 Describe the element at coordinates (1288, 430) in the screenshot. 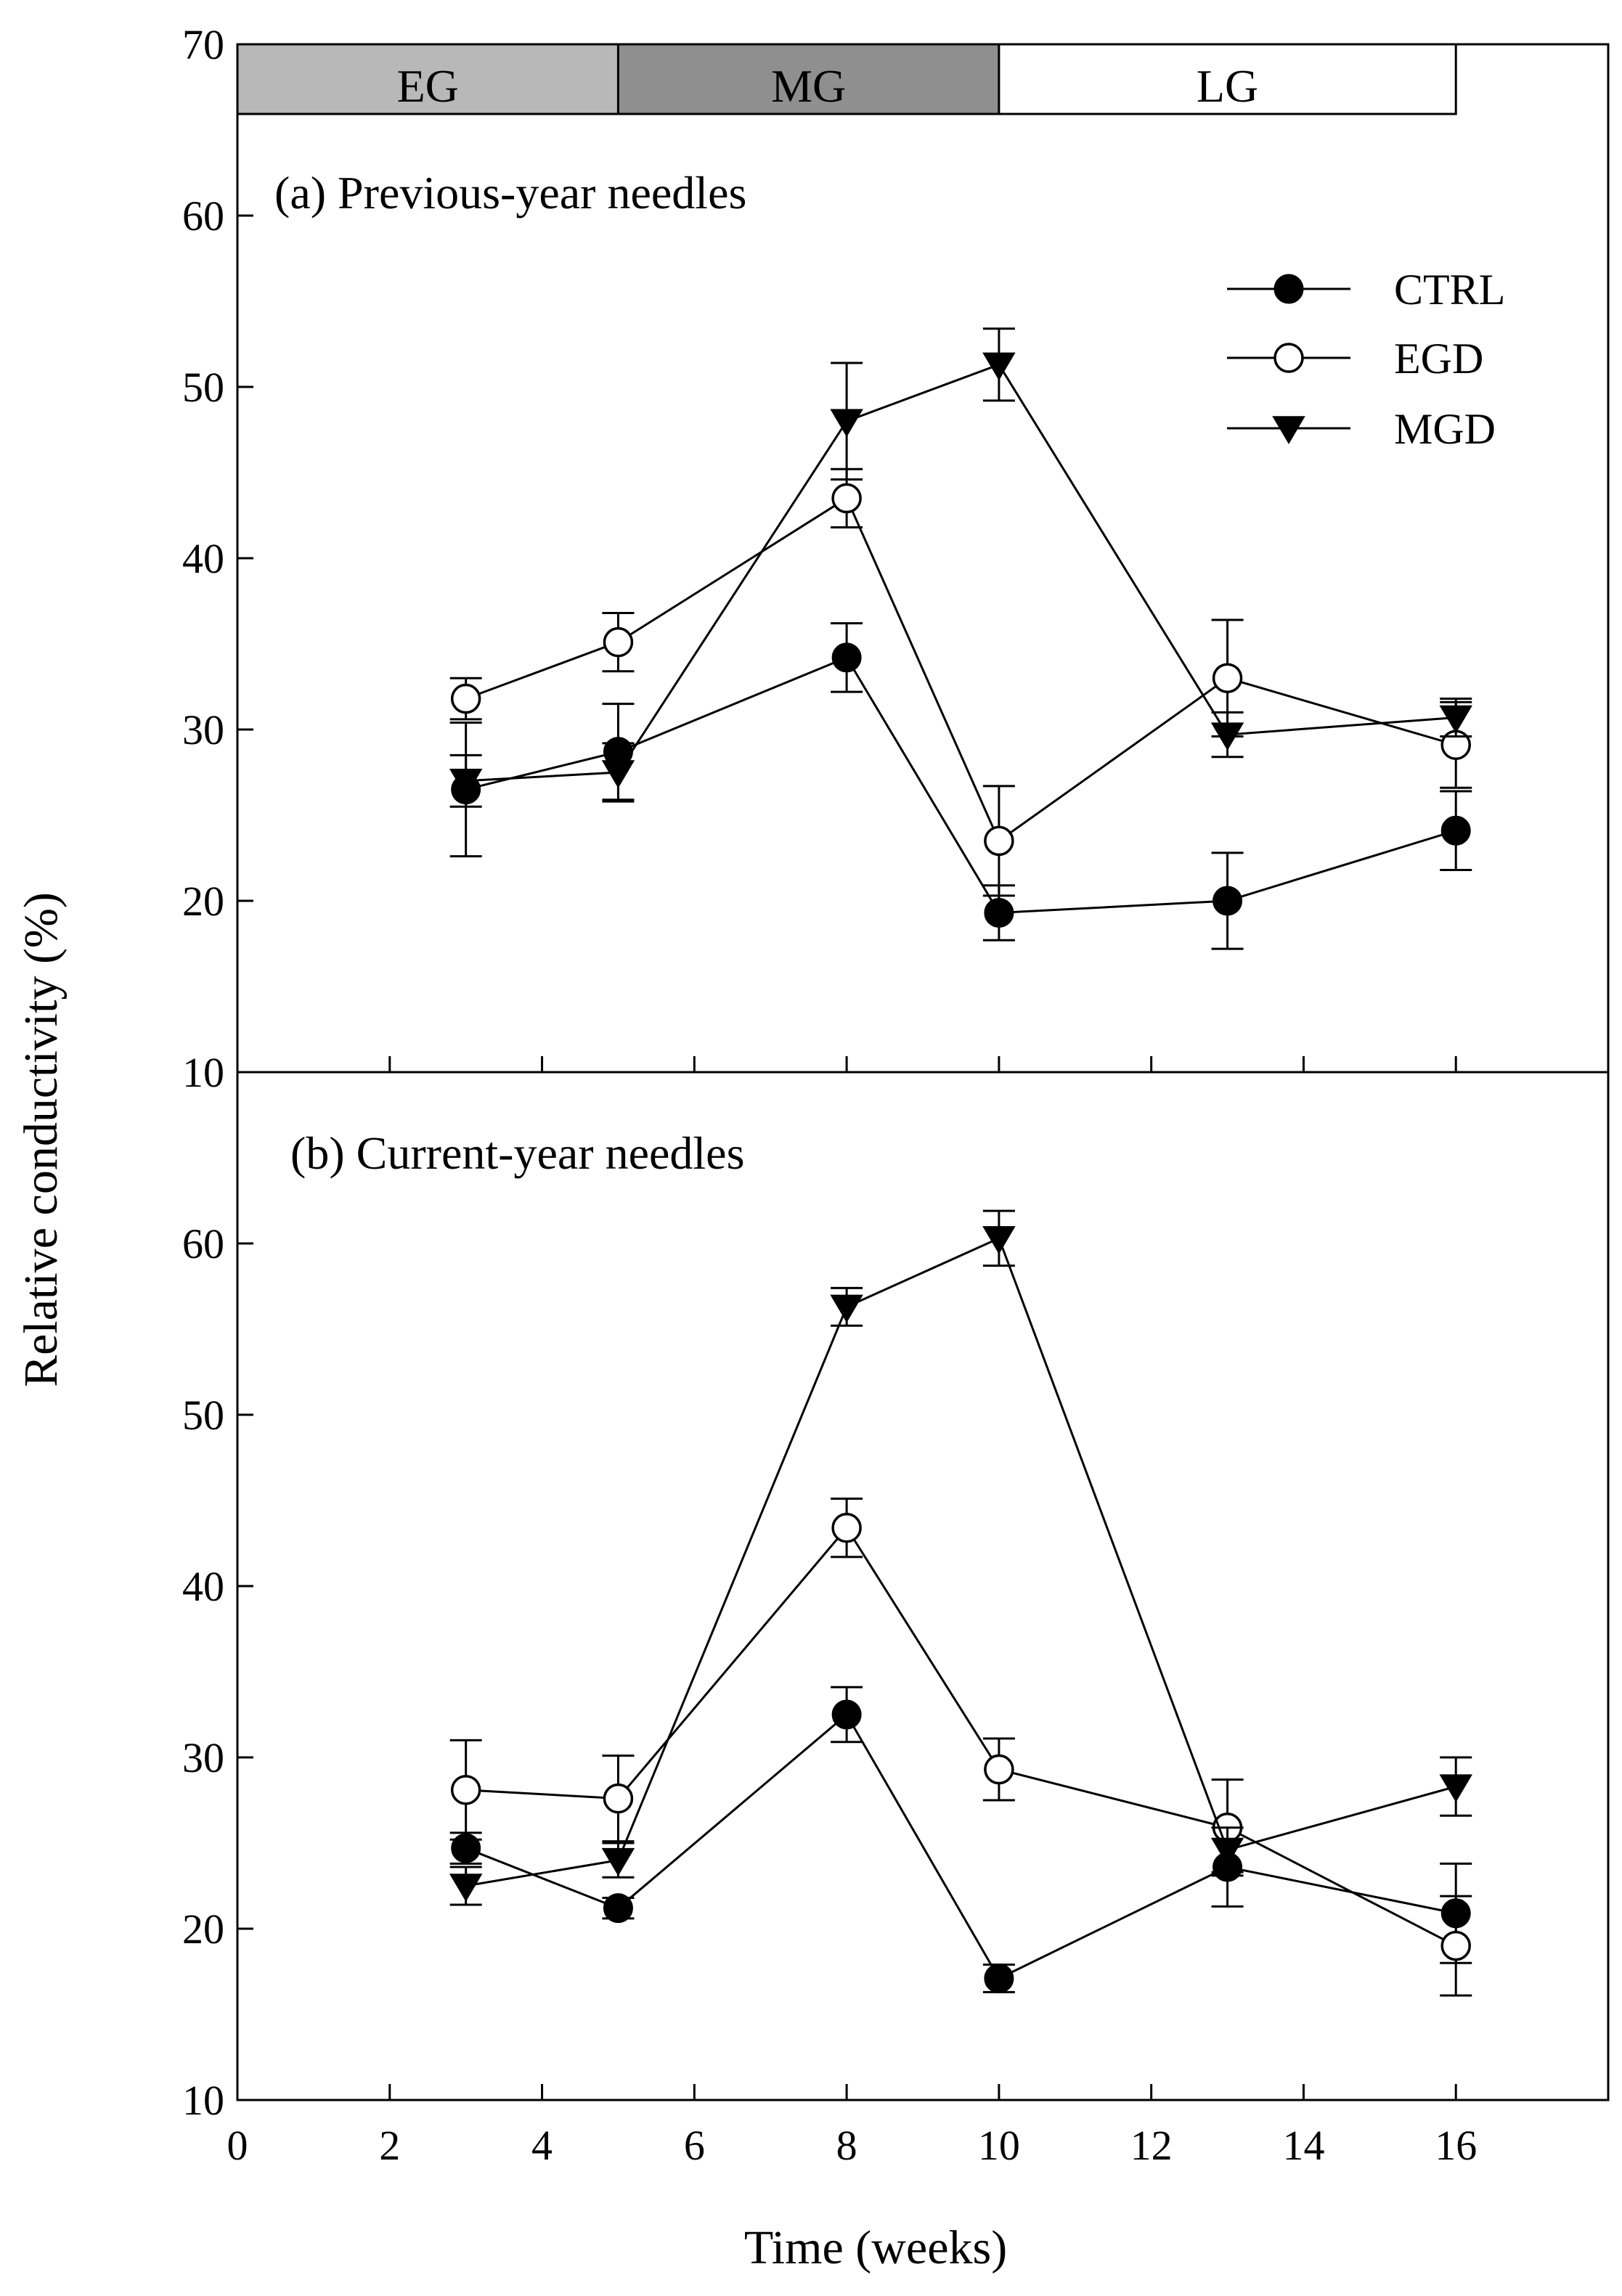

I see `legend-marker-mgd` at that location.